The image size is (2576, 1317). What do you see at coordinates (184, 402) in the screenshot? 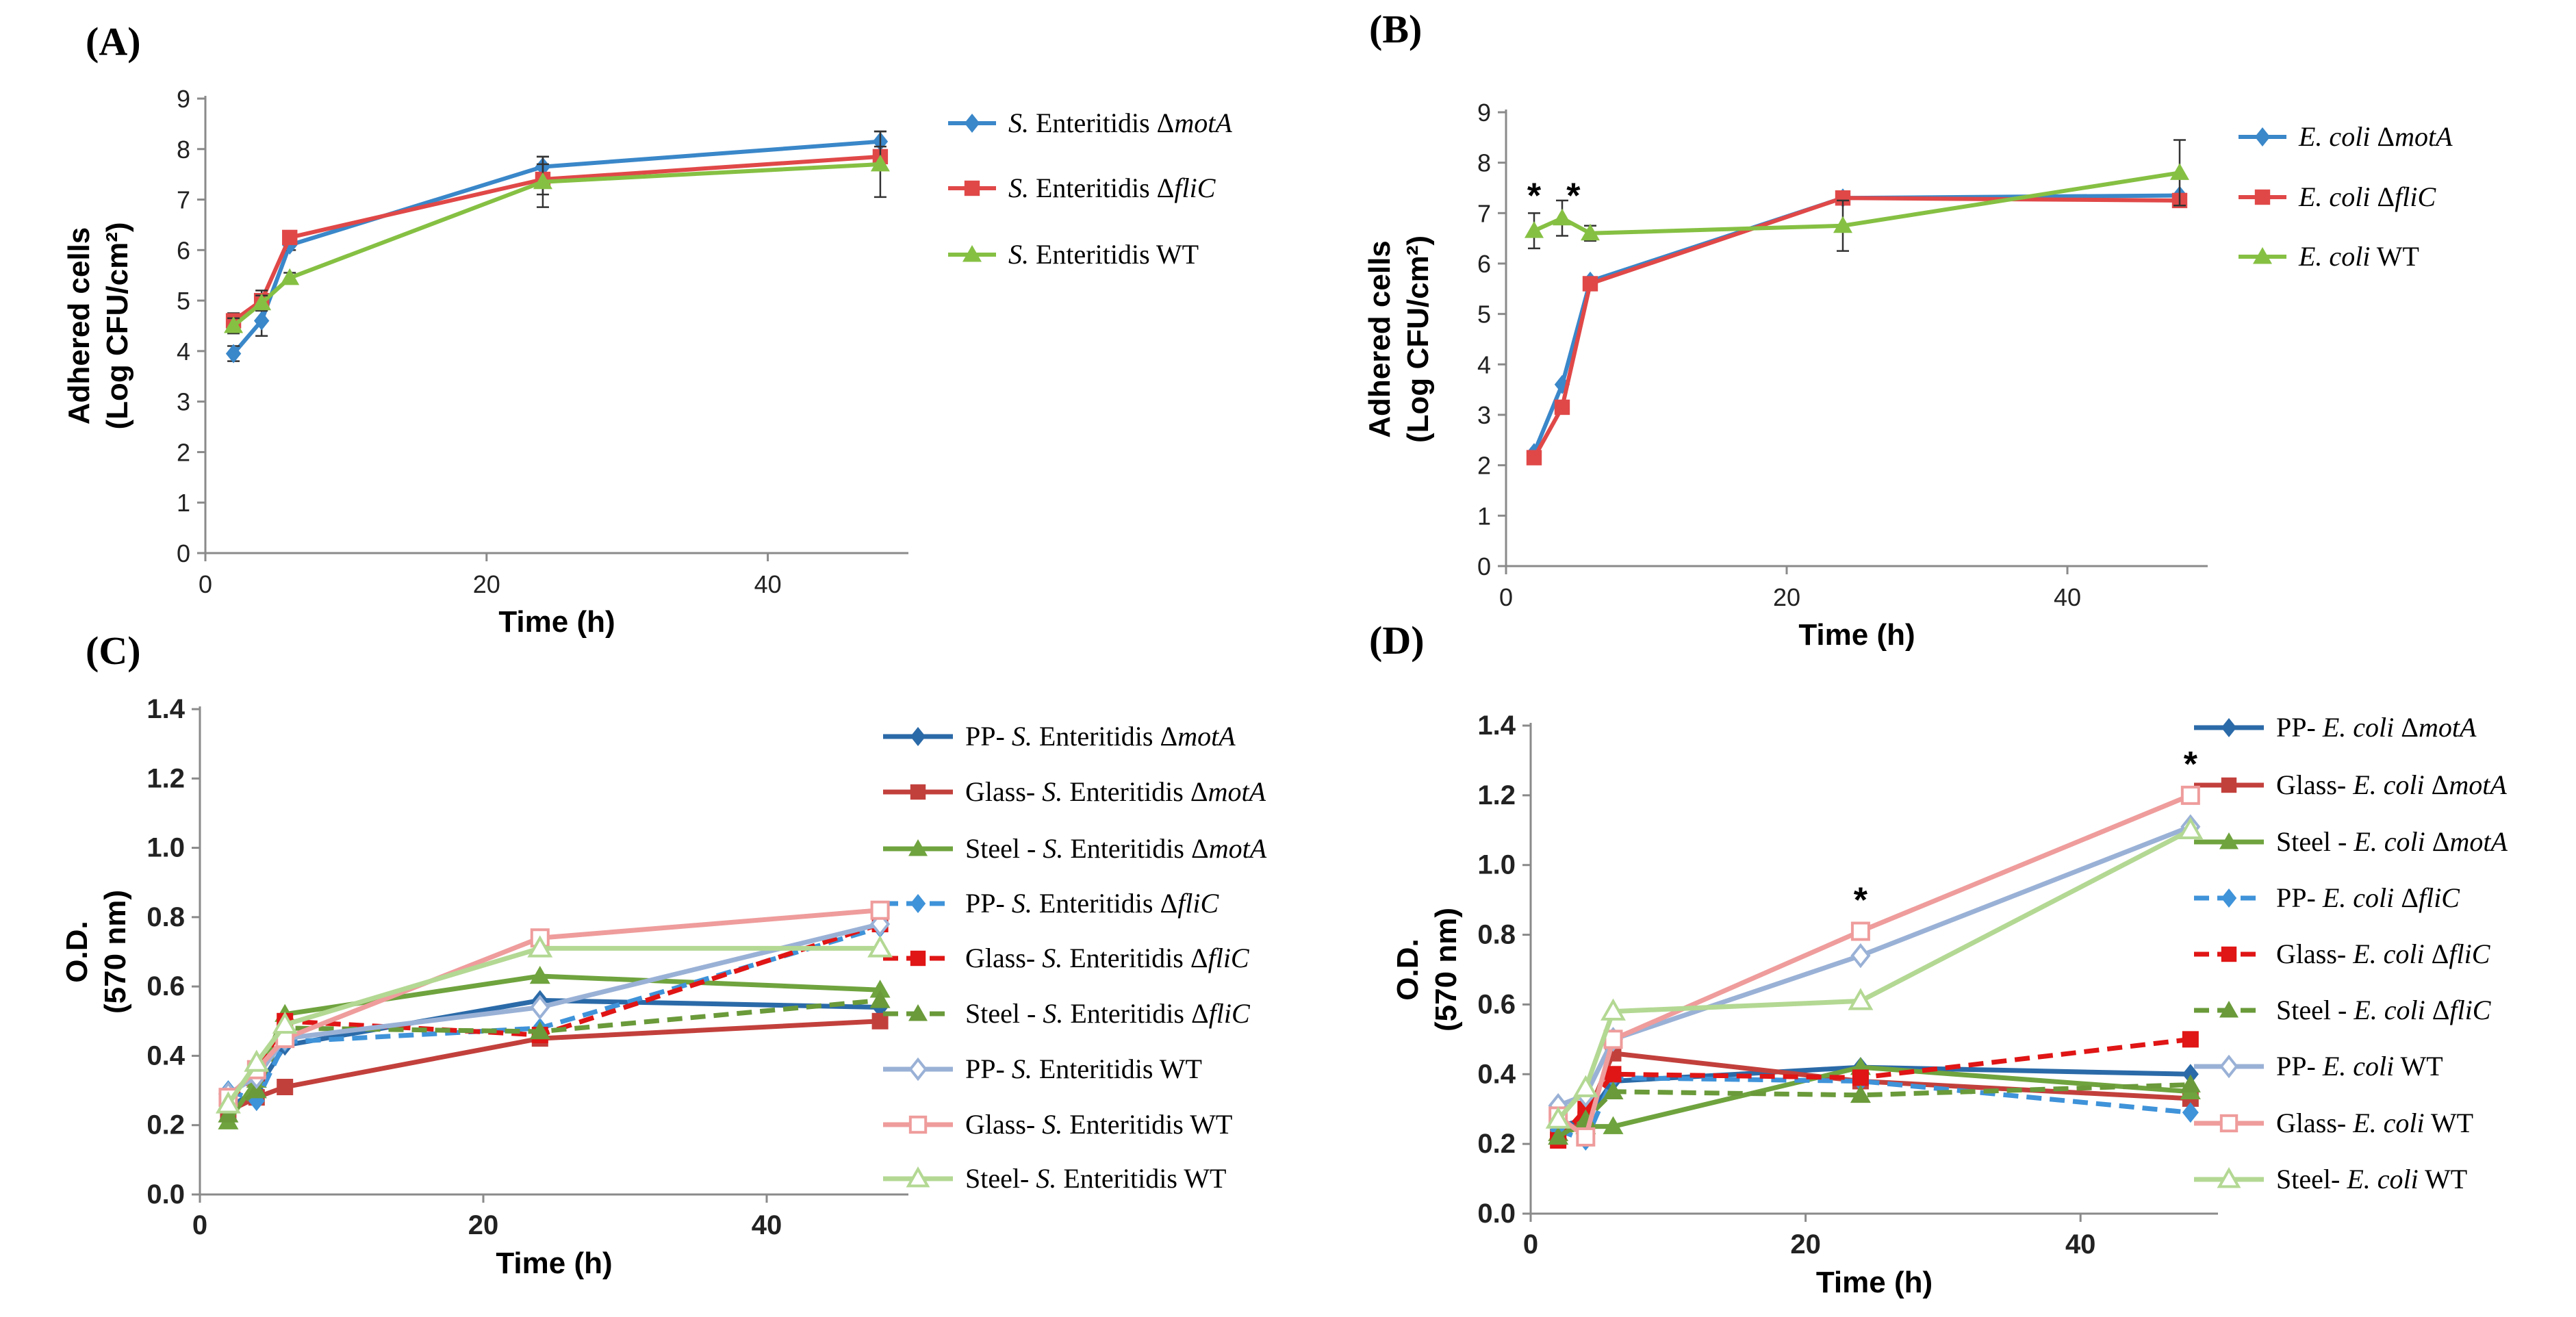
I see `y-tick-label: 3` at bounding box center [184, 402].